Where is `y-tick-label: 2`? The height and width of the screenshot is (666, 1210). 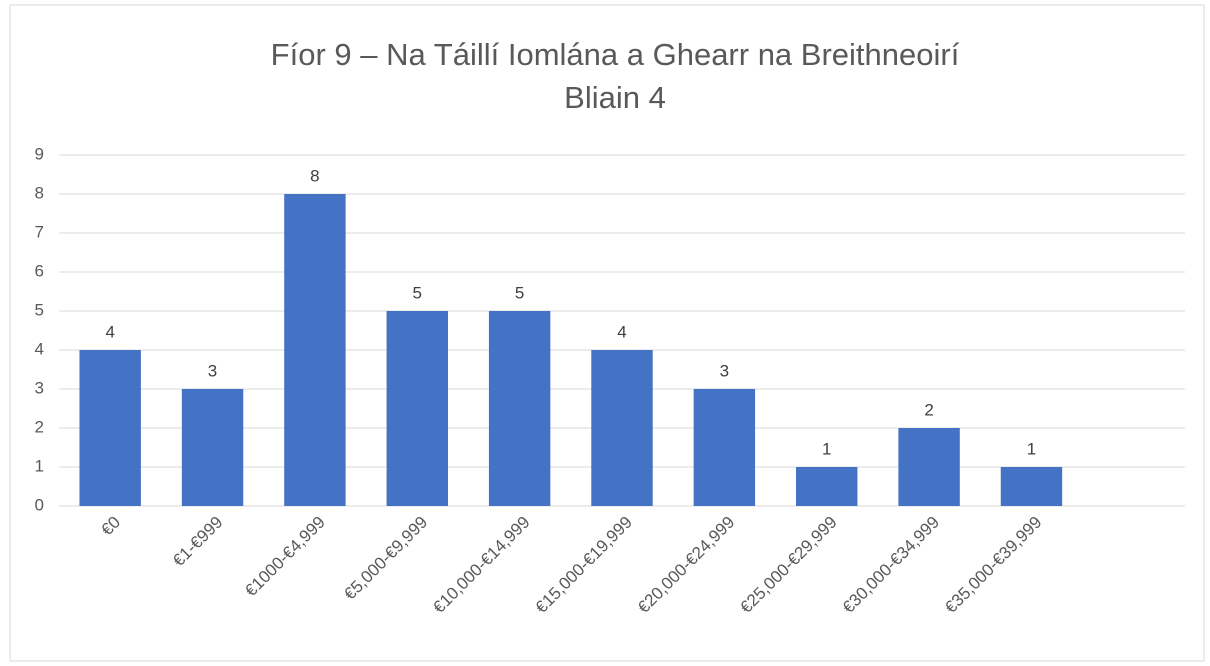 y-tick-label: 2 is located at coordinates (39, 426).